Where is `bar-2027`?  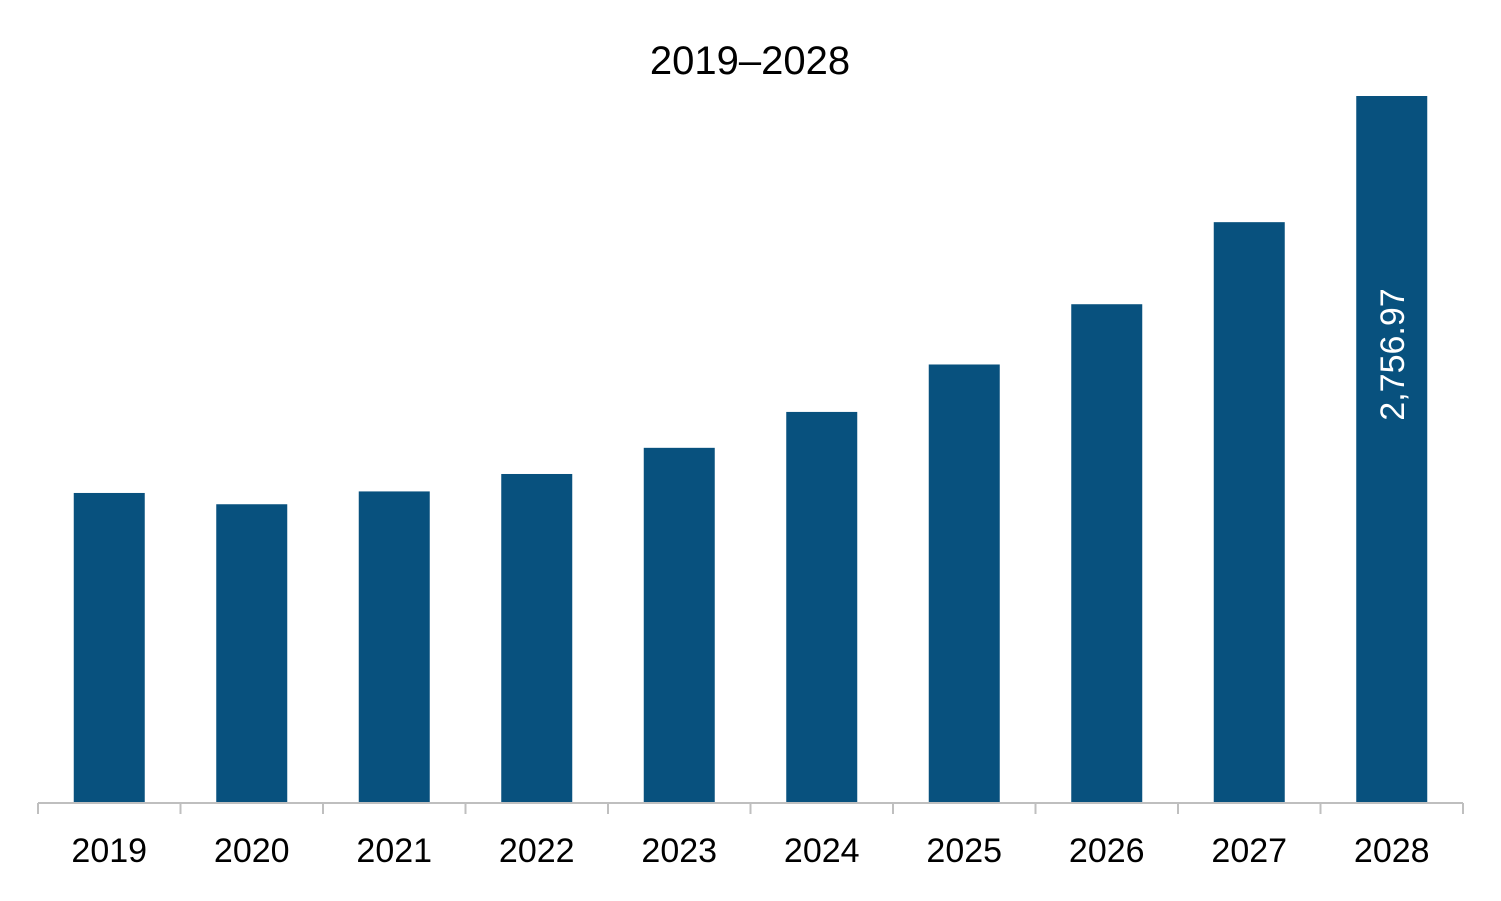 bar-2027 is located at coordinates (1249, 512).